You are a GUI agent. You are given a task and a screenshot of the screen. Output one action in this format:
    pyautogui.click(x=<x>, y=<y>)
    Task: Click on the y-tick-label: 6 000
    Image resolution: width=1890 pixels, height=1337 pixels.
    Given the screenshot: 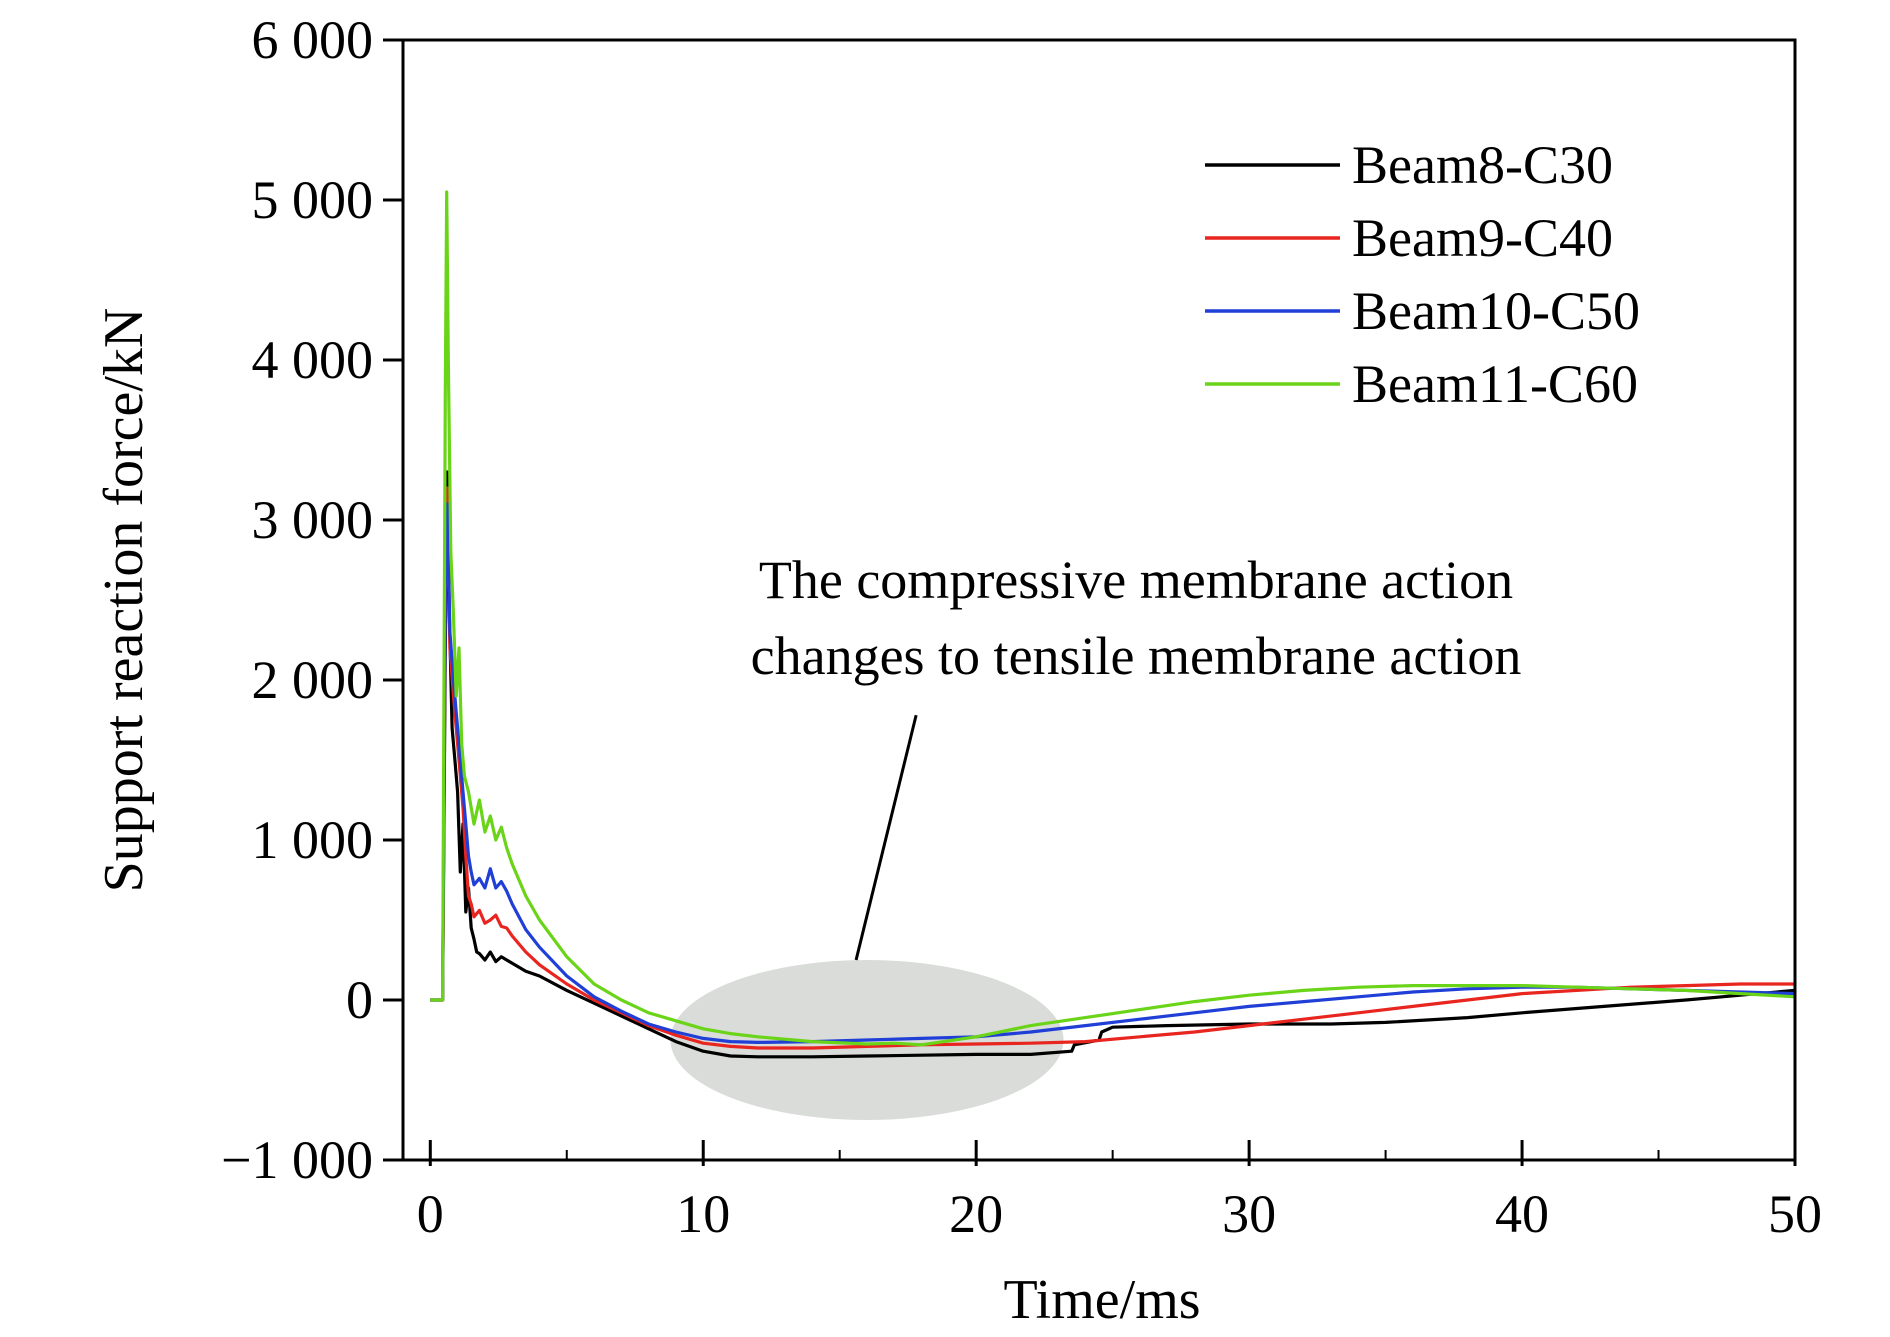 What is the action you would take?
    pyautogui.click(x=313, y=40)
    